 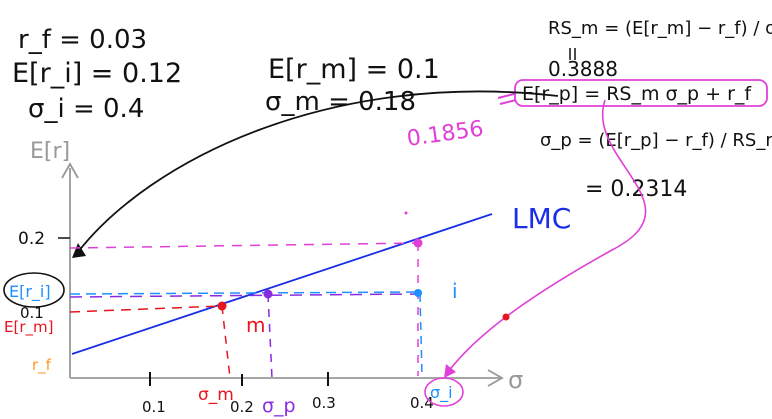 I want to click on expected-return-p-value: 0.1856, so click(x=445, y=133).